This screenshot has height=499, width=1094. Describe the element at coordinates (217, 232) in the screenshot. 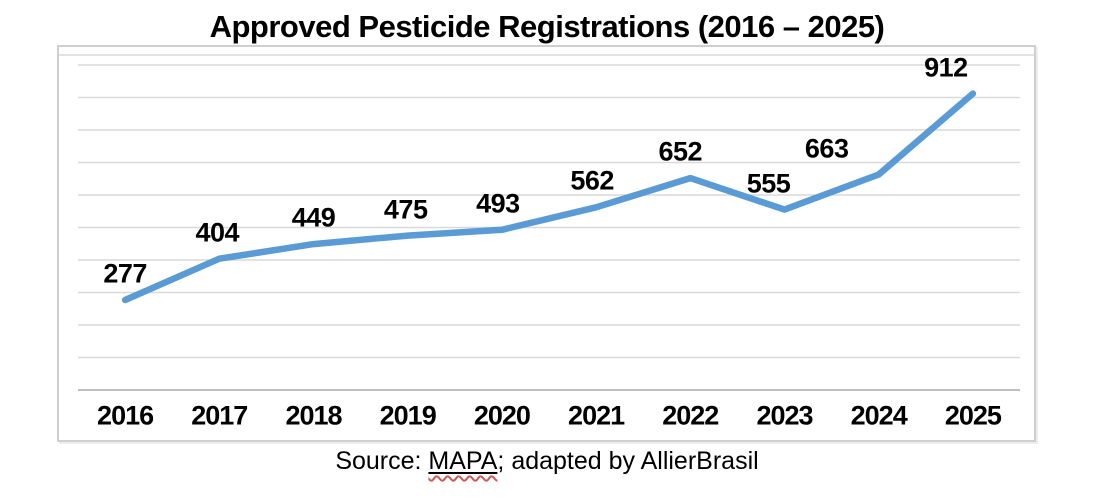

I see `data-label: 404` at that location.